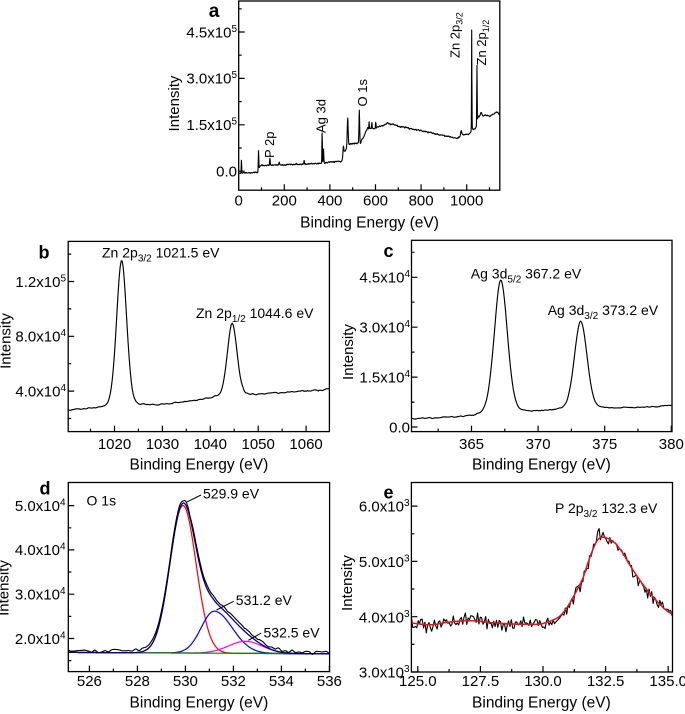 The image size is (685, 714). Describe the element at coordinates (255, 315) in the screenshot. I see `svg-text: Zn 2p1/2 1044.6 eV` at that location.